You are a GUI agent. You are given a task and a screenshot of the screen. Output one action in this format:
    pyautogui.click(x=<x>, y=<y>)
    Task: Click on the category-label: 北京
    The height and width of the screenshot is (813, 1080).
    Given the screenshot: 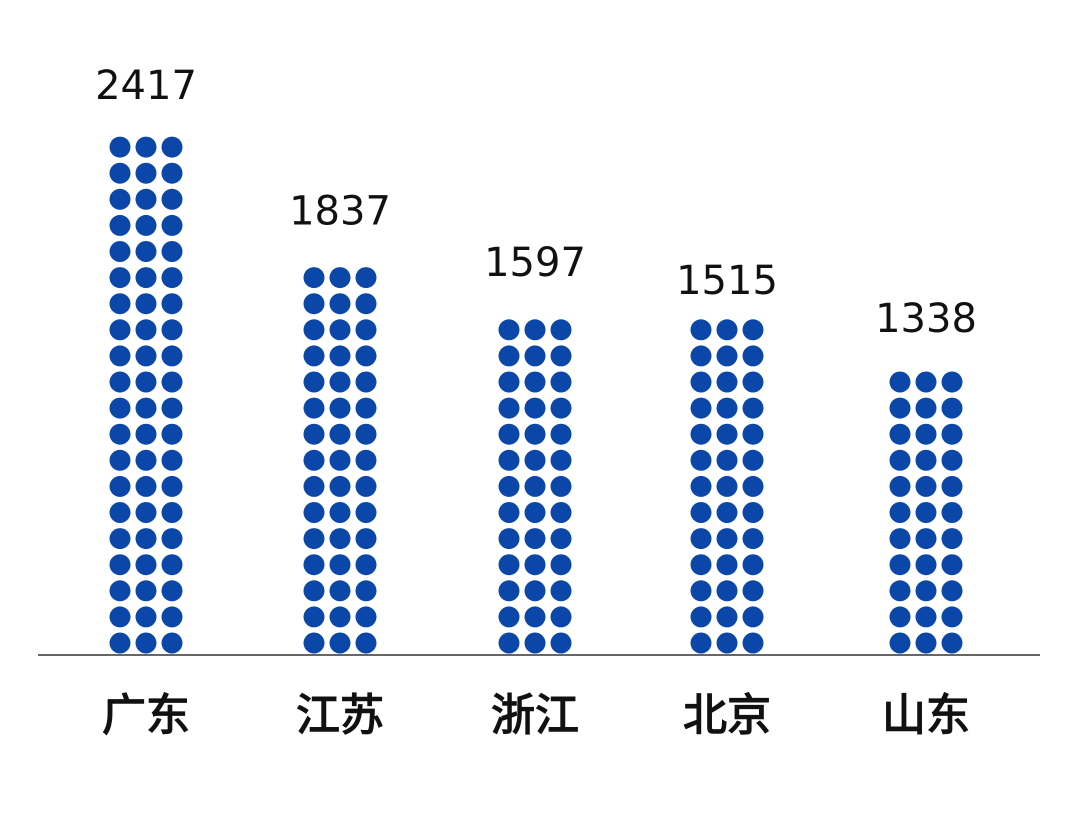 What is the action you would take?
    pyautogui.click(x=727, y=715)
    